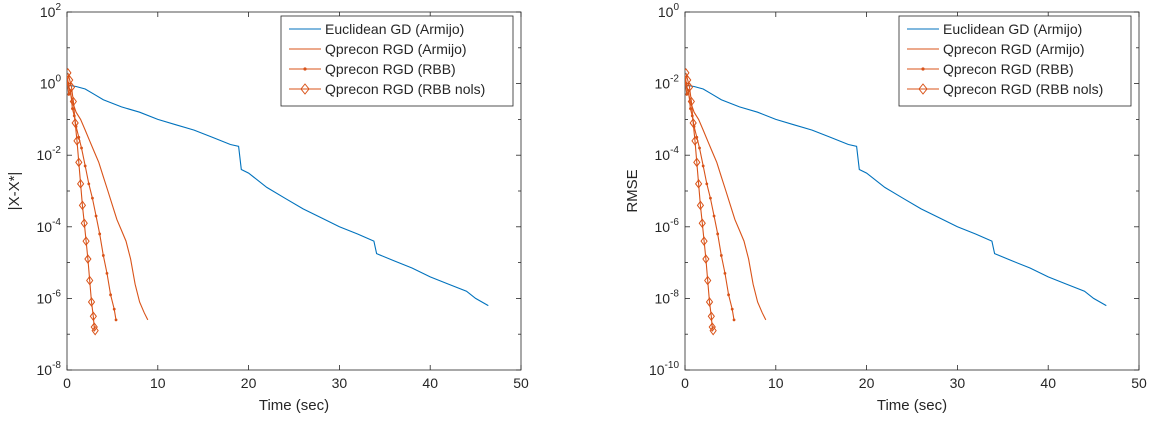  I want to click on chart1-y-tick-label: 10⁻⁴, so click(49, 226).